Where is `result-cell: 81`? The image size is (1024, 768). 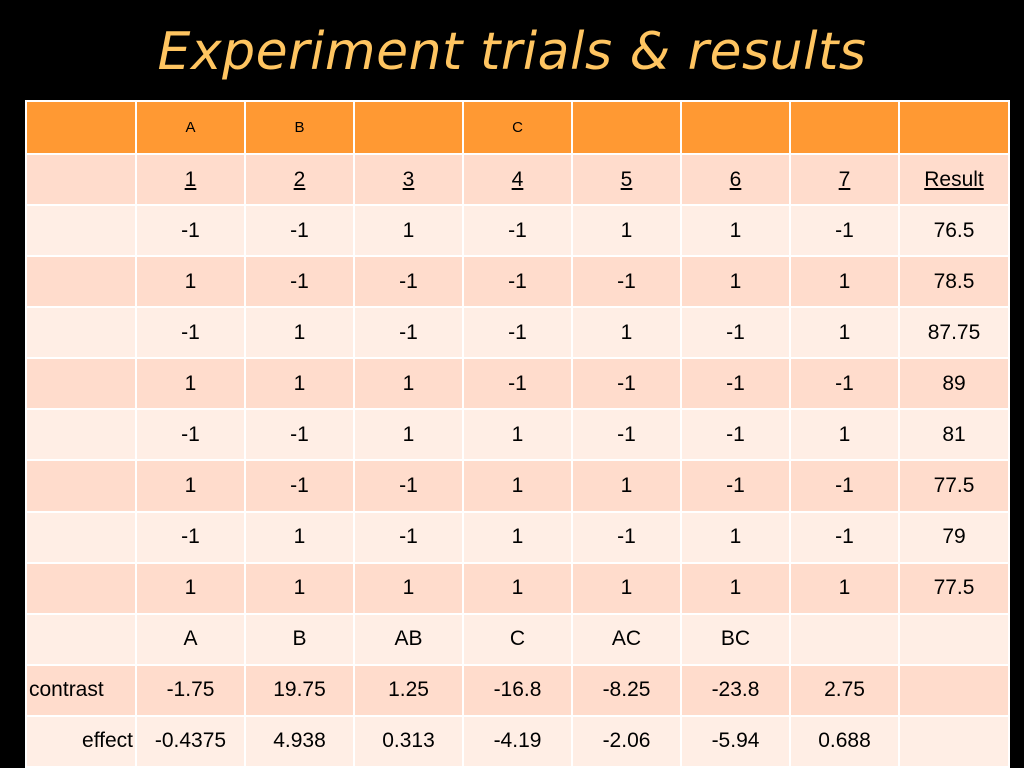 result-cell: 81 is located at coordinates (954, 435).